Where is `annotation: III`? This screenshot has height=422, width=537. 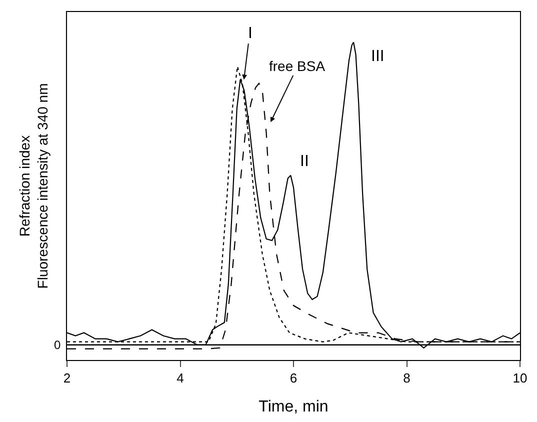 annotation: III is located at coordinates (377, 56).